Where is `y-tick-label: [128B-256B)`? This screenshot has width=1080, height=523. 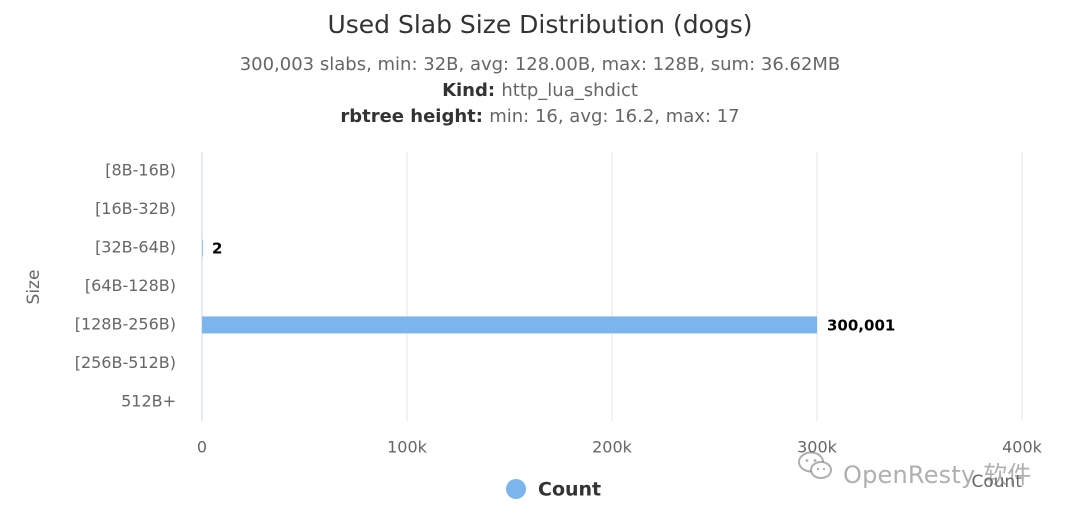
y-tick-label: [128B-256B) is located at coordinates (125, 323).